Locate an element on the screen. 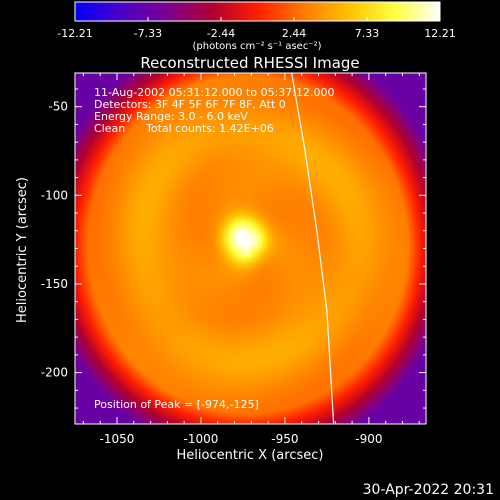 The height and width of the screenshot is (500, 500). x-tick-label: -1000 is located at coordinates (201, 439).